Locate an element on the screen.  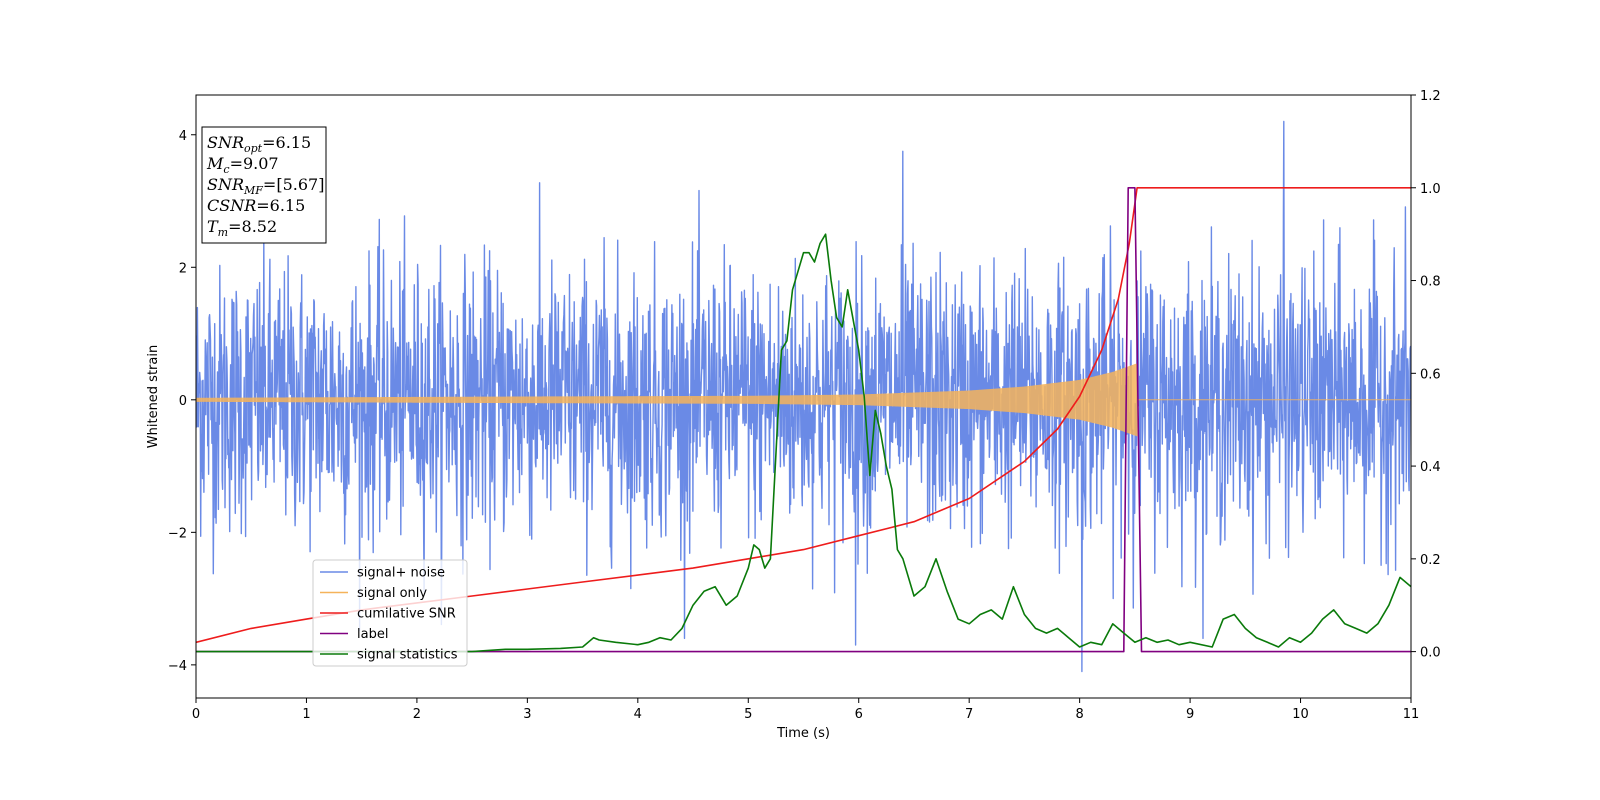
series-signal-only is located at coordinates (803, 400).